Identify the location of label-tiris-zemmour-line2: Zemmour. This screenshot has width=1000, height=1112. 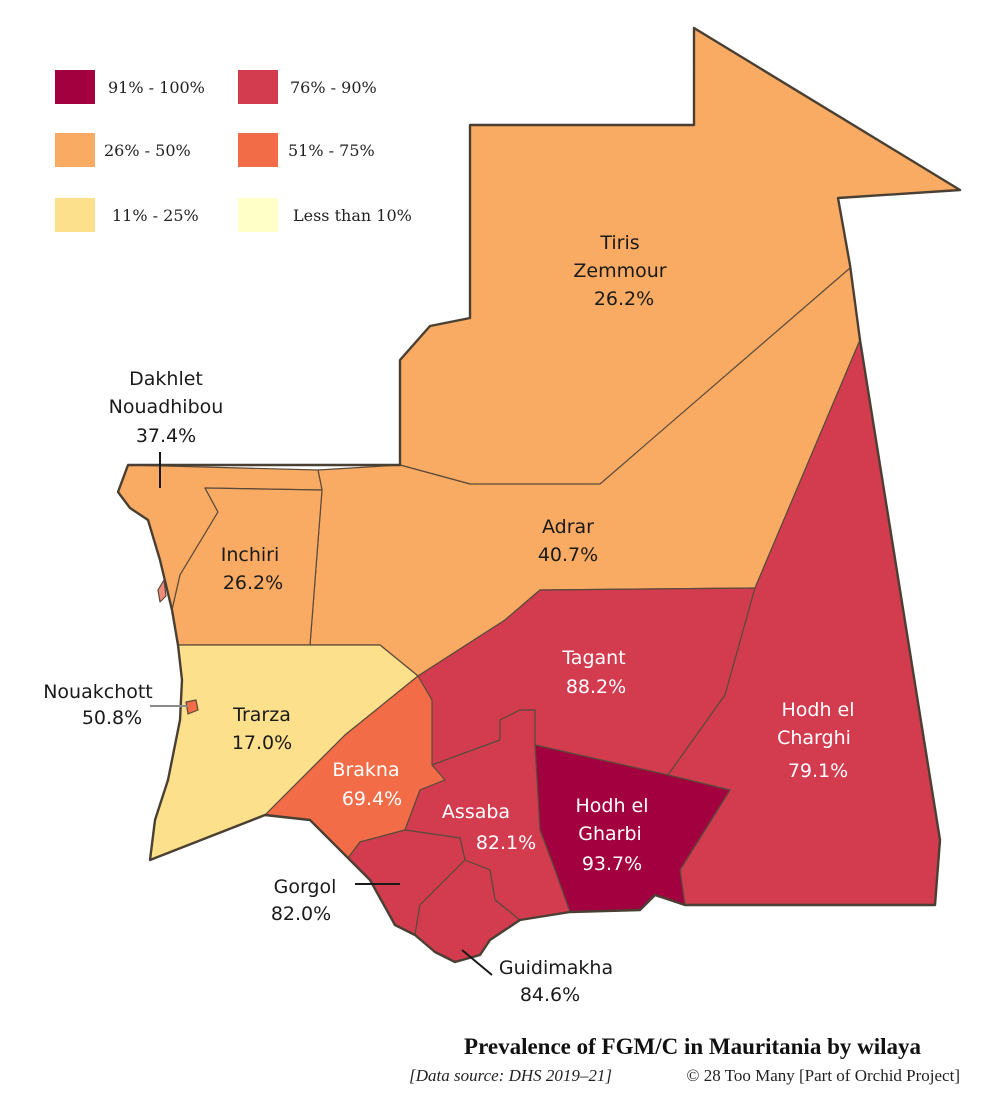
(619, 271).